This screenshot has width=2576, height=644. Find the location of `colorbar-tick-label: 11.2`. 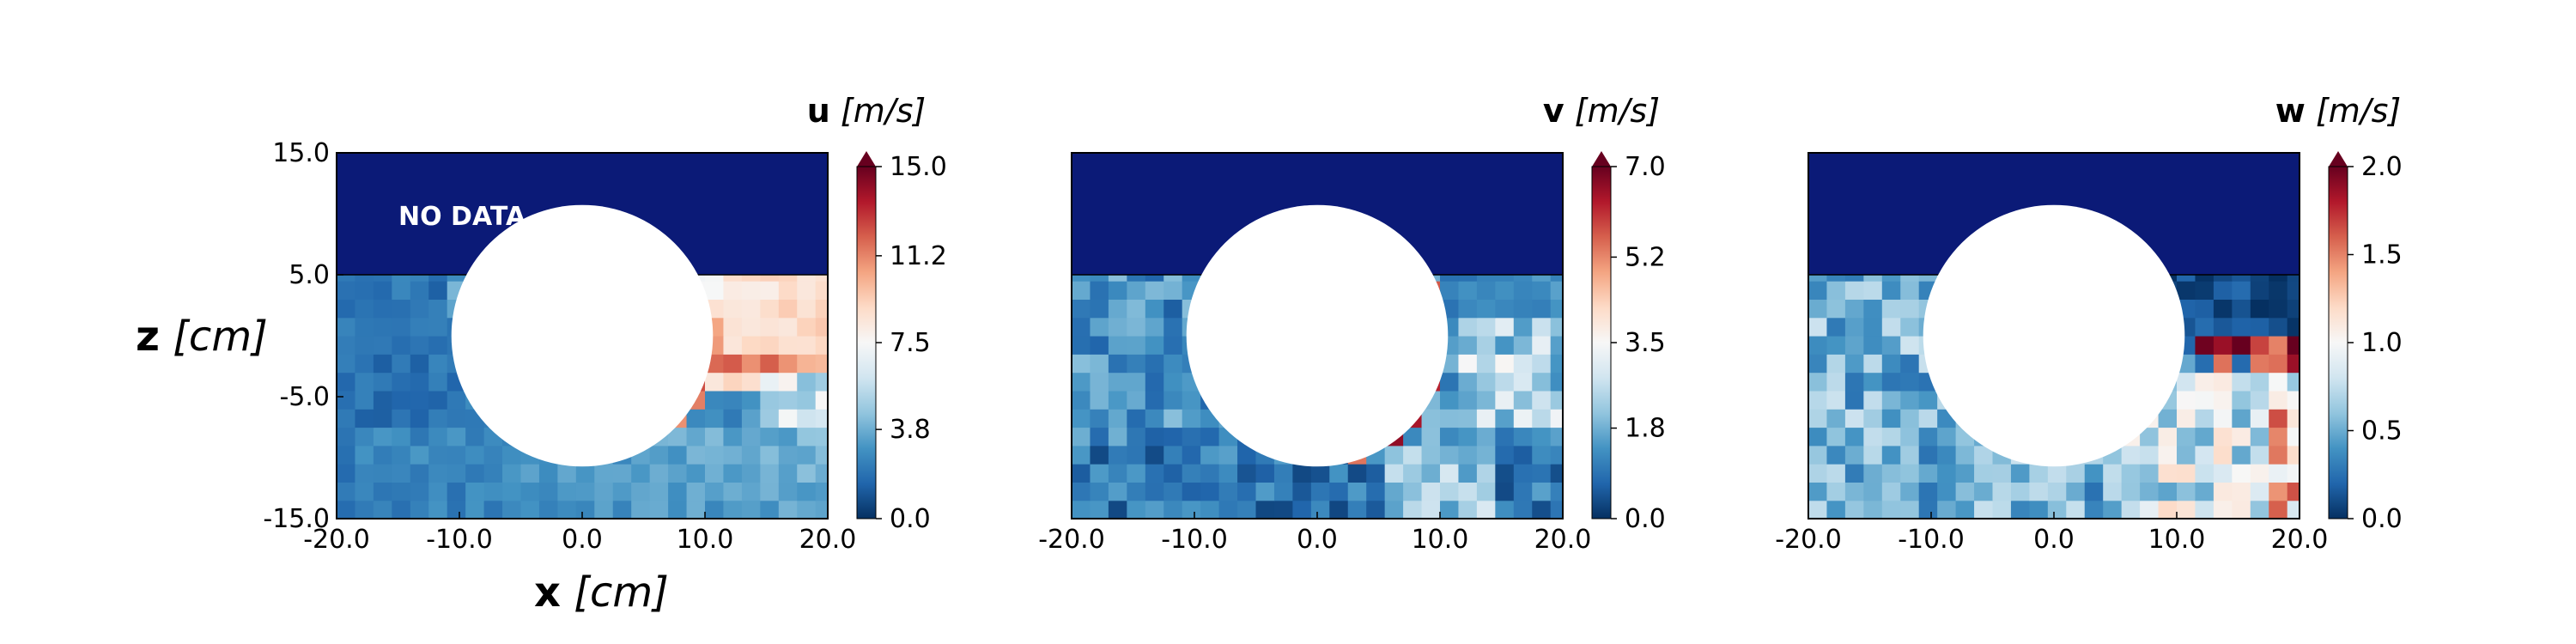

colorbar-tick-label: 11.2 is located at coordinates (918, 256).